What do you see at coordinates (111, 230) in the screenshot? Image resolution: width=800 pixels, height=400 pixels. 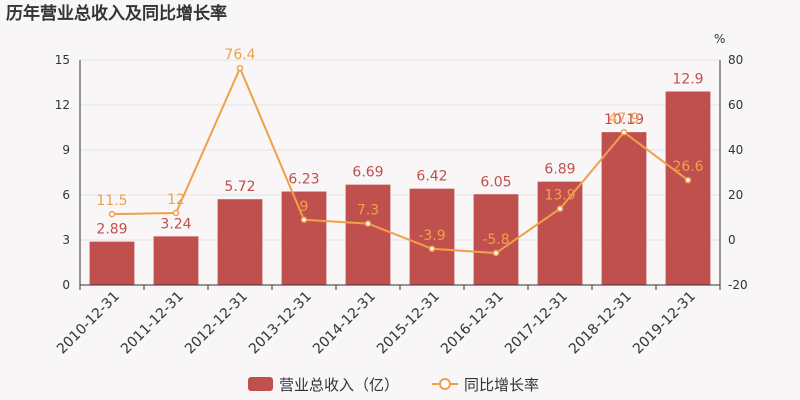 I see `bar-data-label: 2.89` at bounding box center [111, 230].